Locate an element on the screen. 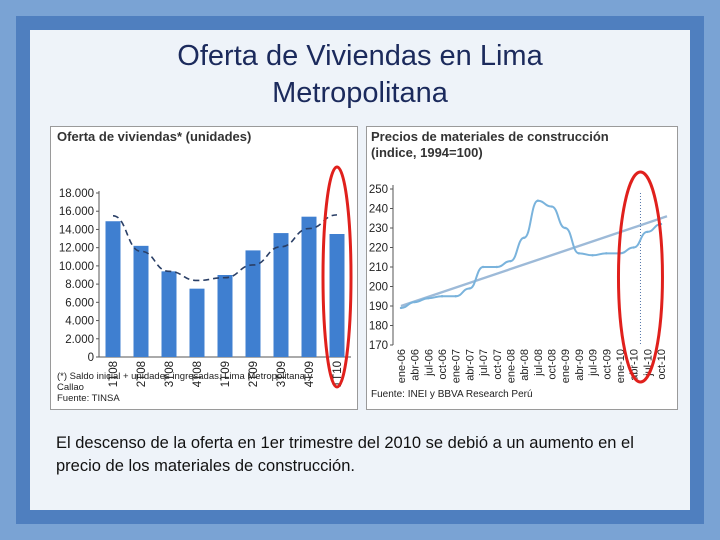  x-tick-label: 4T09 is located at coordinates (310, 374).